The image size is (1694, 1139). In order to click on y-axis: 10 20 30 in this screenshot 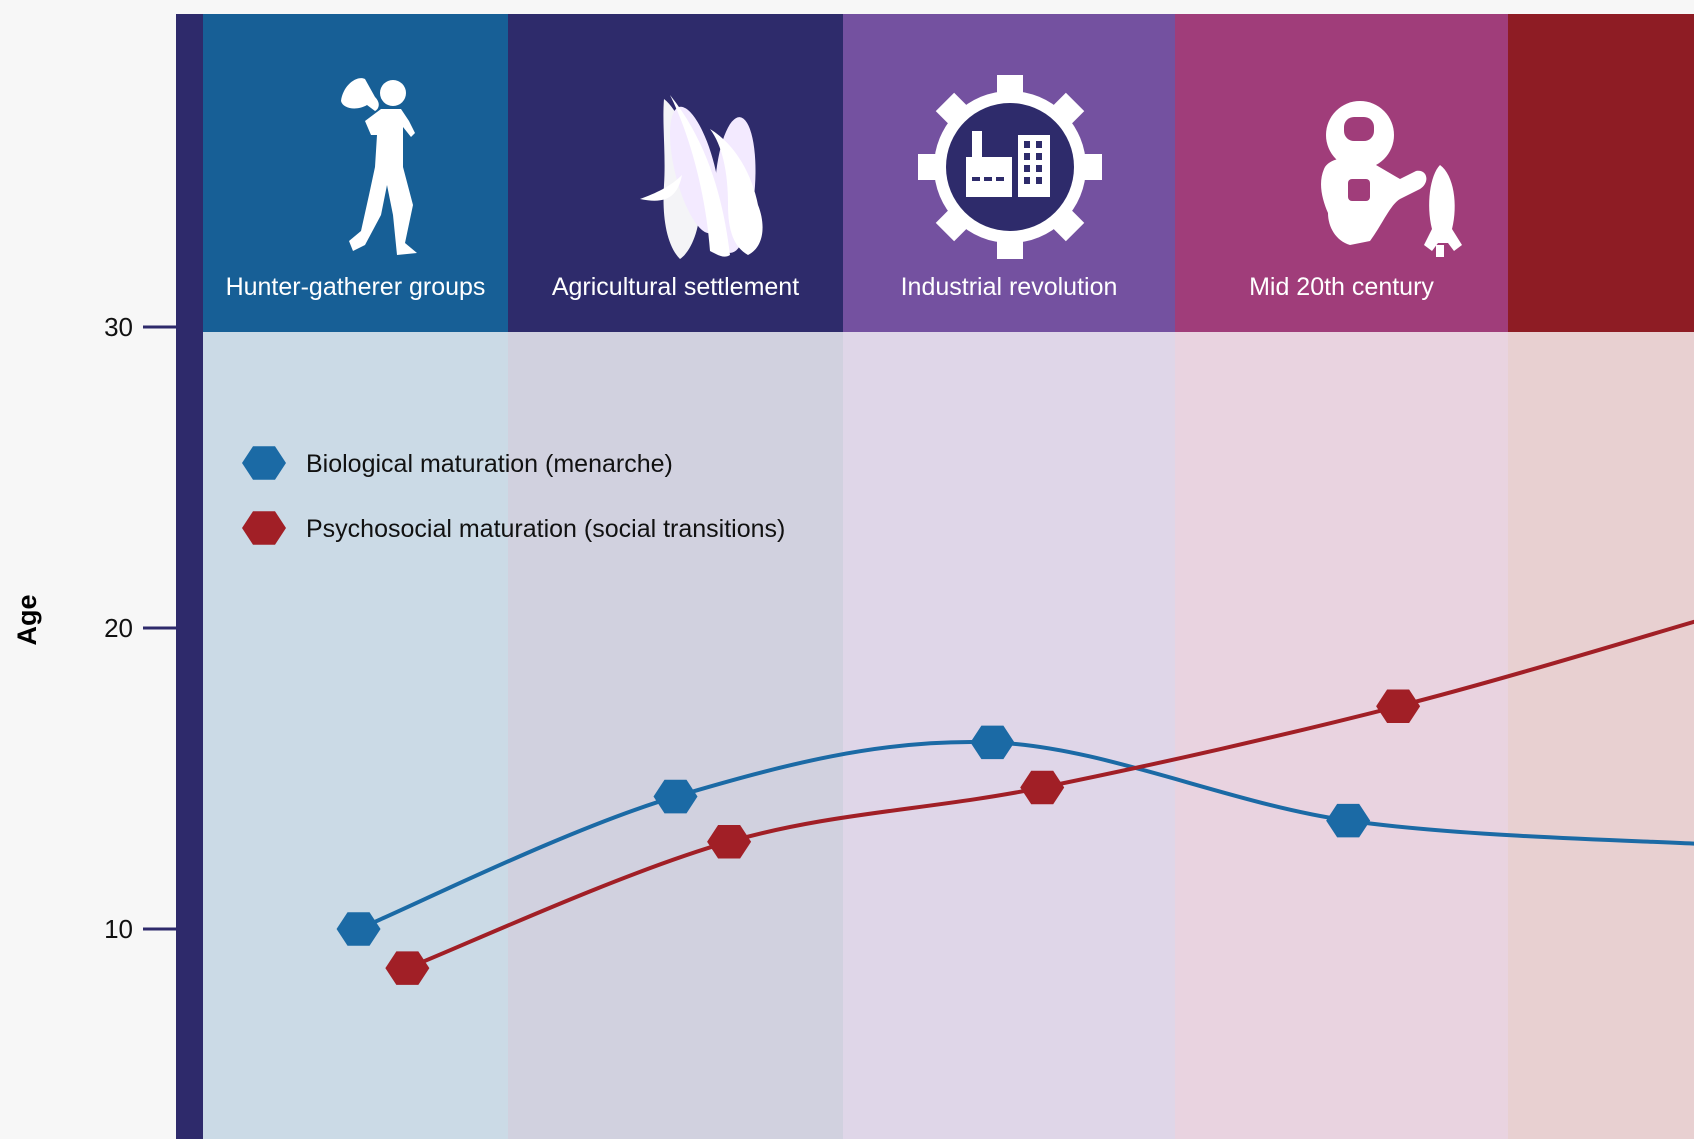, I will do `click(153, 576)`.